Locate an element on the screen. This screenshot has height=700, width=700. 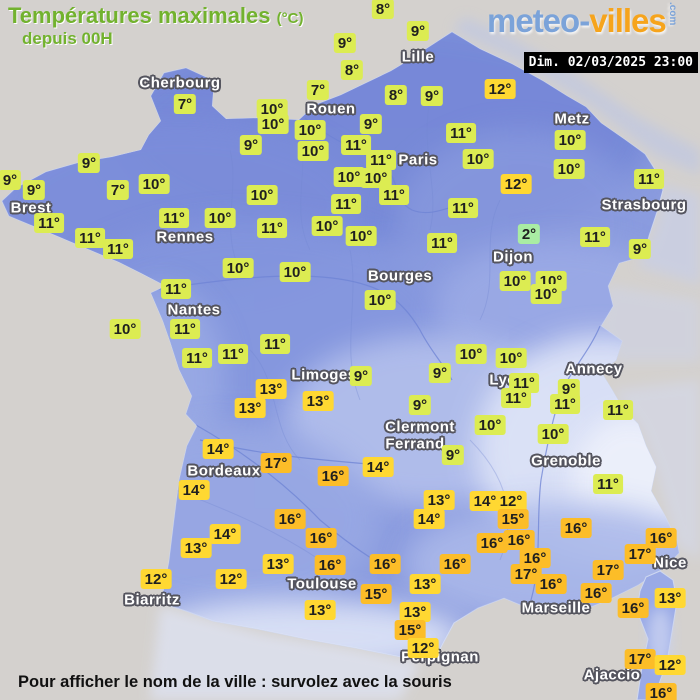
meteo-villes-logo: meteo-villes.com is located at coordinates (582, 21).